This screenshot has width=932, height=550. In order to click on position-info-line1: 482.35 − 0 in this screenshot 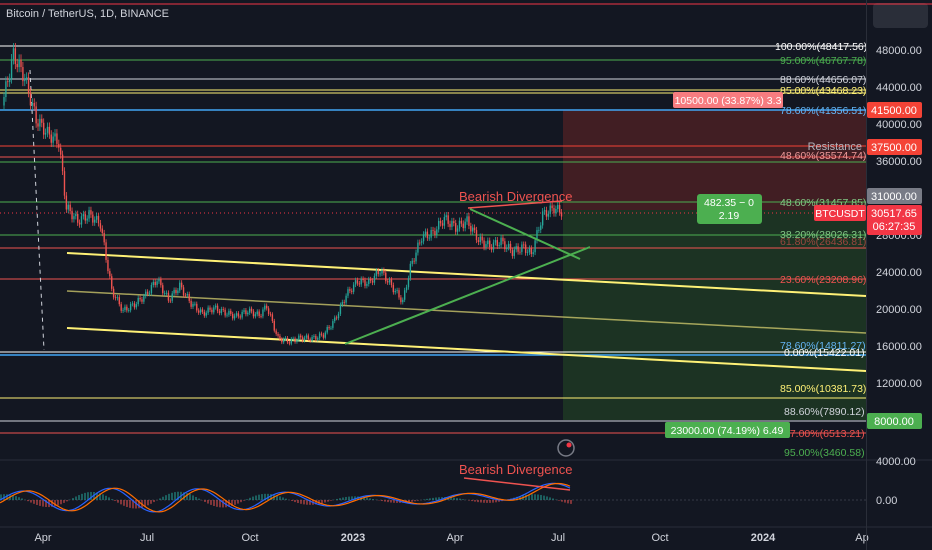, I will do `click(729, 203)`.